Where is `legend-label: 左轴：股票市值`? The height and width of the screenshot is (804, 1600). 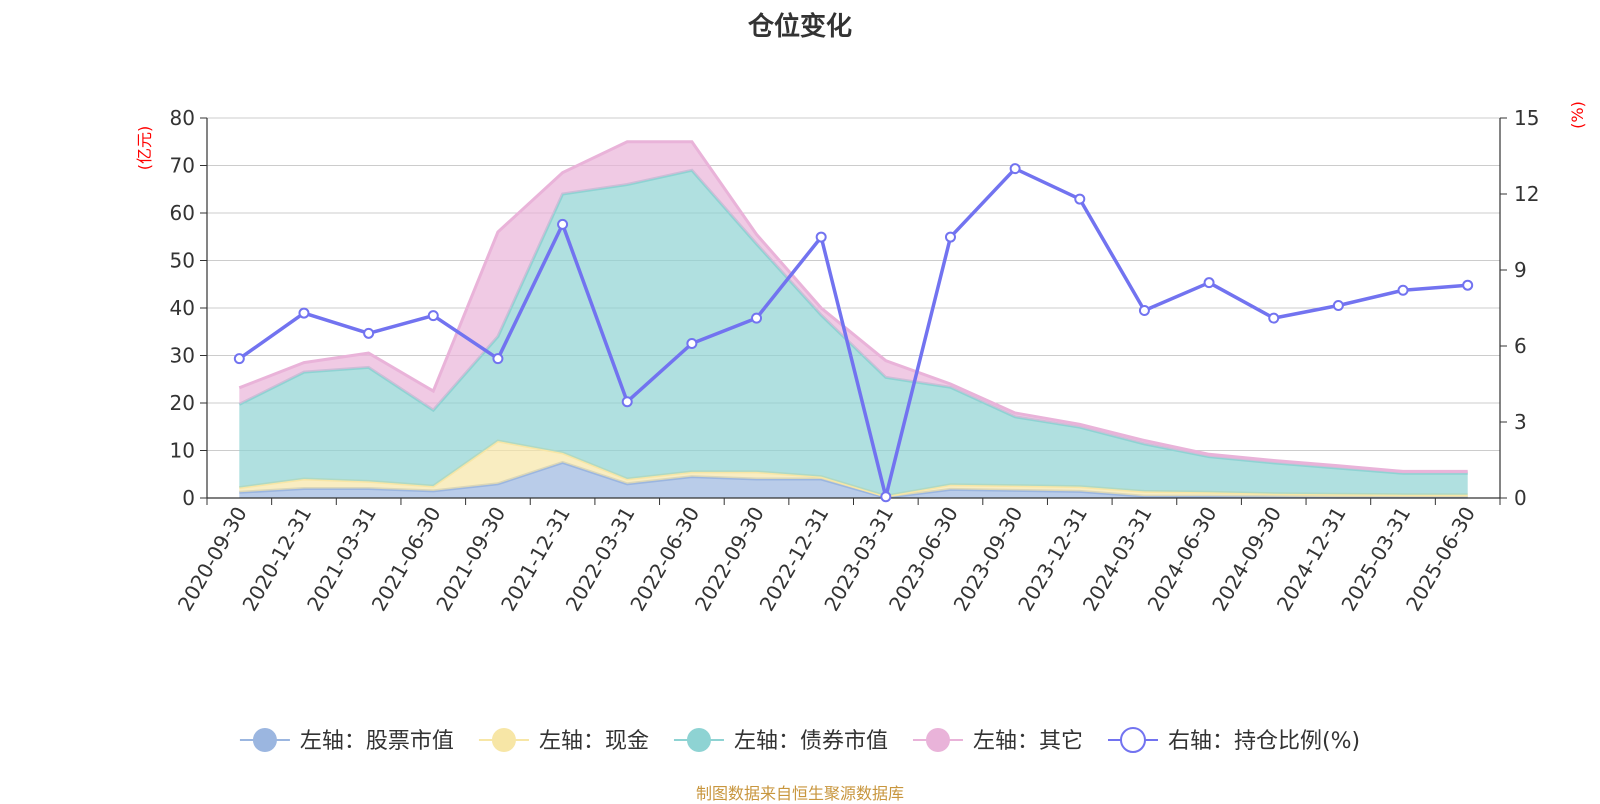
legend-label: 左轴：股票市值 is located at coordinates (377, 741).